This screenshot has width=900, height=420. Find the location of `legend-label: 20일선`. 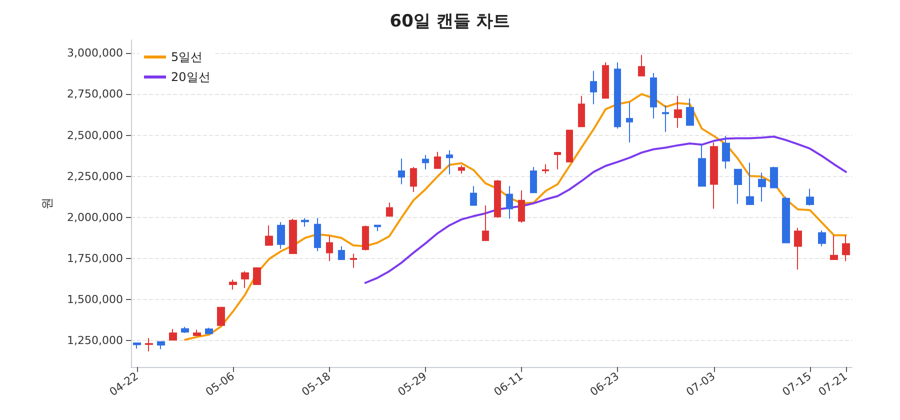

legend-label: 20일선 is located at coordinates (190, 77).